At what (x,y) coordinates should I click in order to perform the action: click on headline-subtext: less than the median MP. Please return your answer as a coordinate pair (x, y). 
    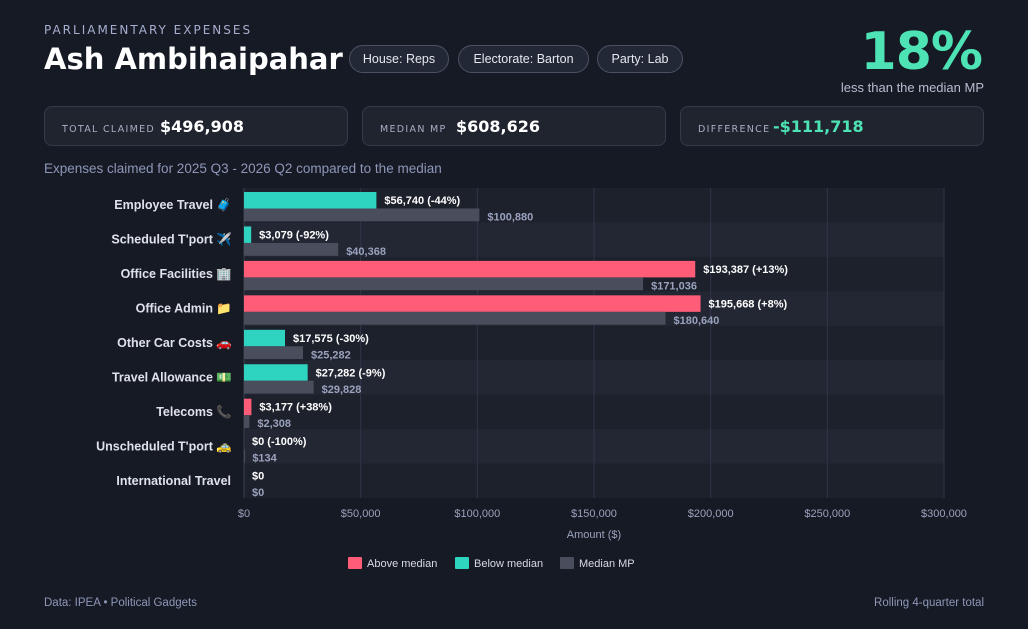
    Looking at the image, I should click on (912, 87).